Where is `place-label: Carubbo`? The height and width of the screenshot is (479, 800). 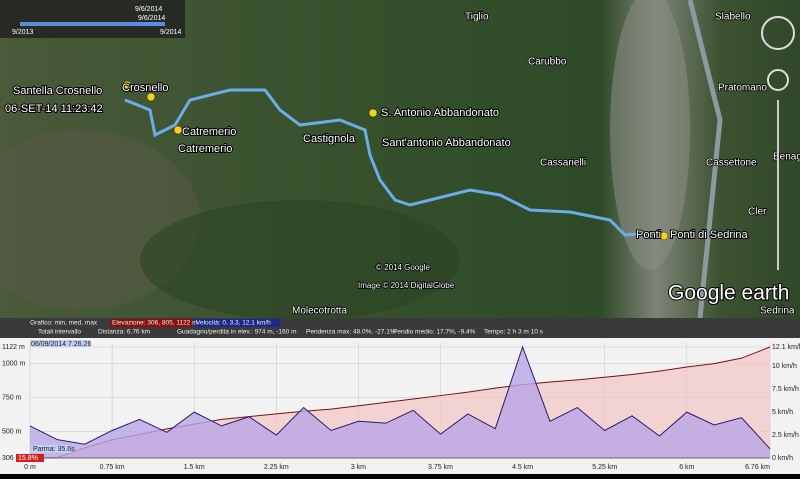 place-label: Carubbo is located at coordinates (547, 62).